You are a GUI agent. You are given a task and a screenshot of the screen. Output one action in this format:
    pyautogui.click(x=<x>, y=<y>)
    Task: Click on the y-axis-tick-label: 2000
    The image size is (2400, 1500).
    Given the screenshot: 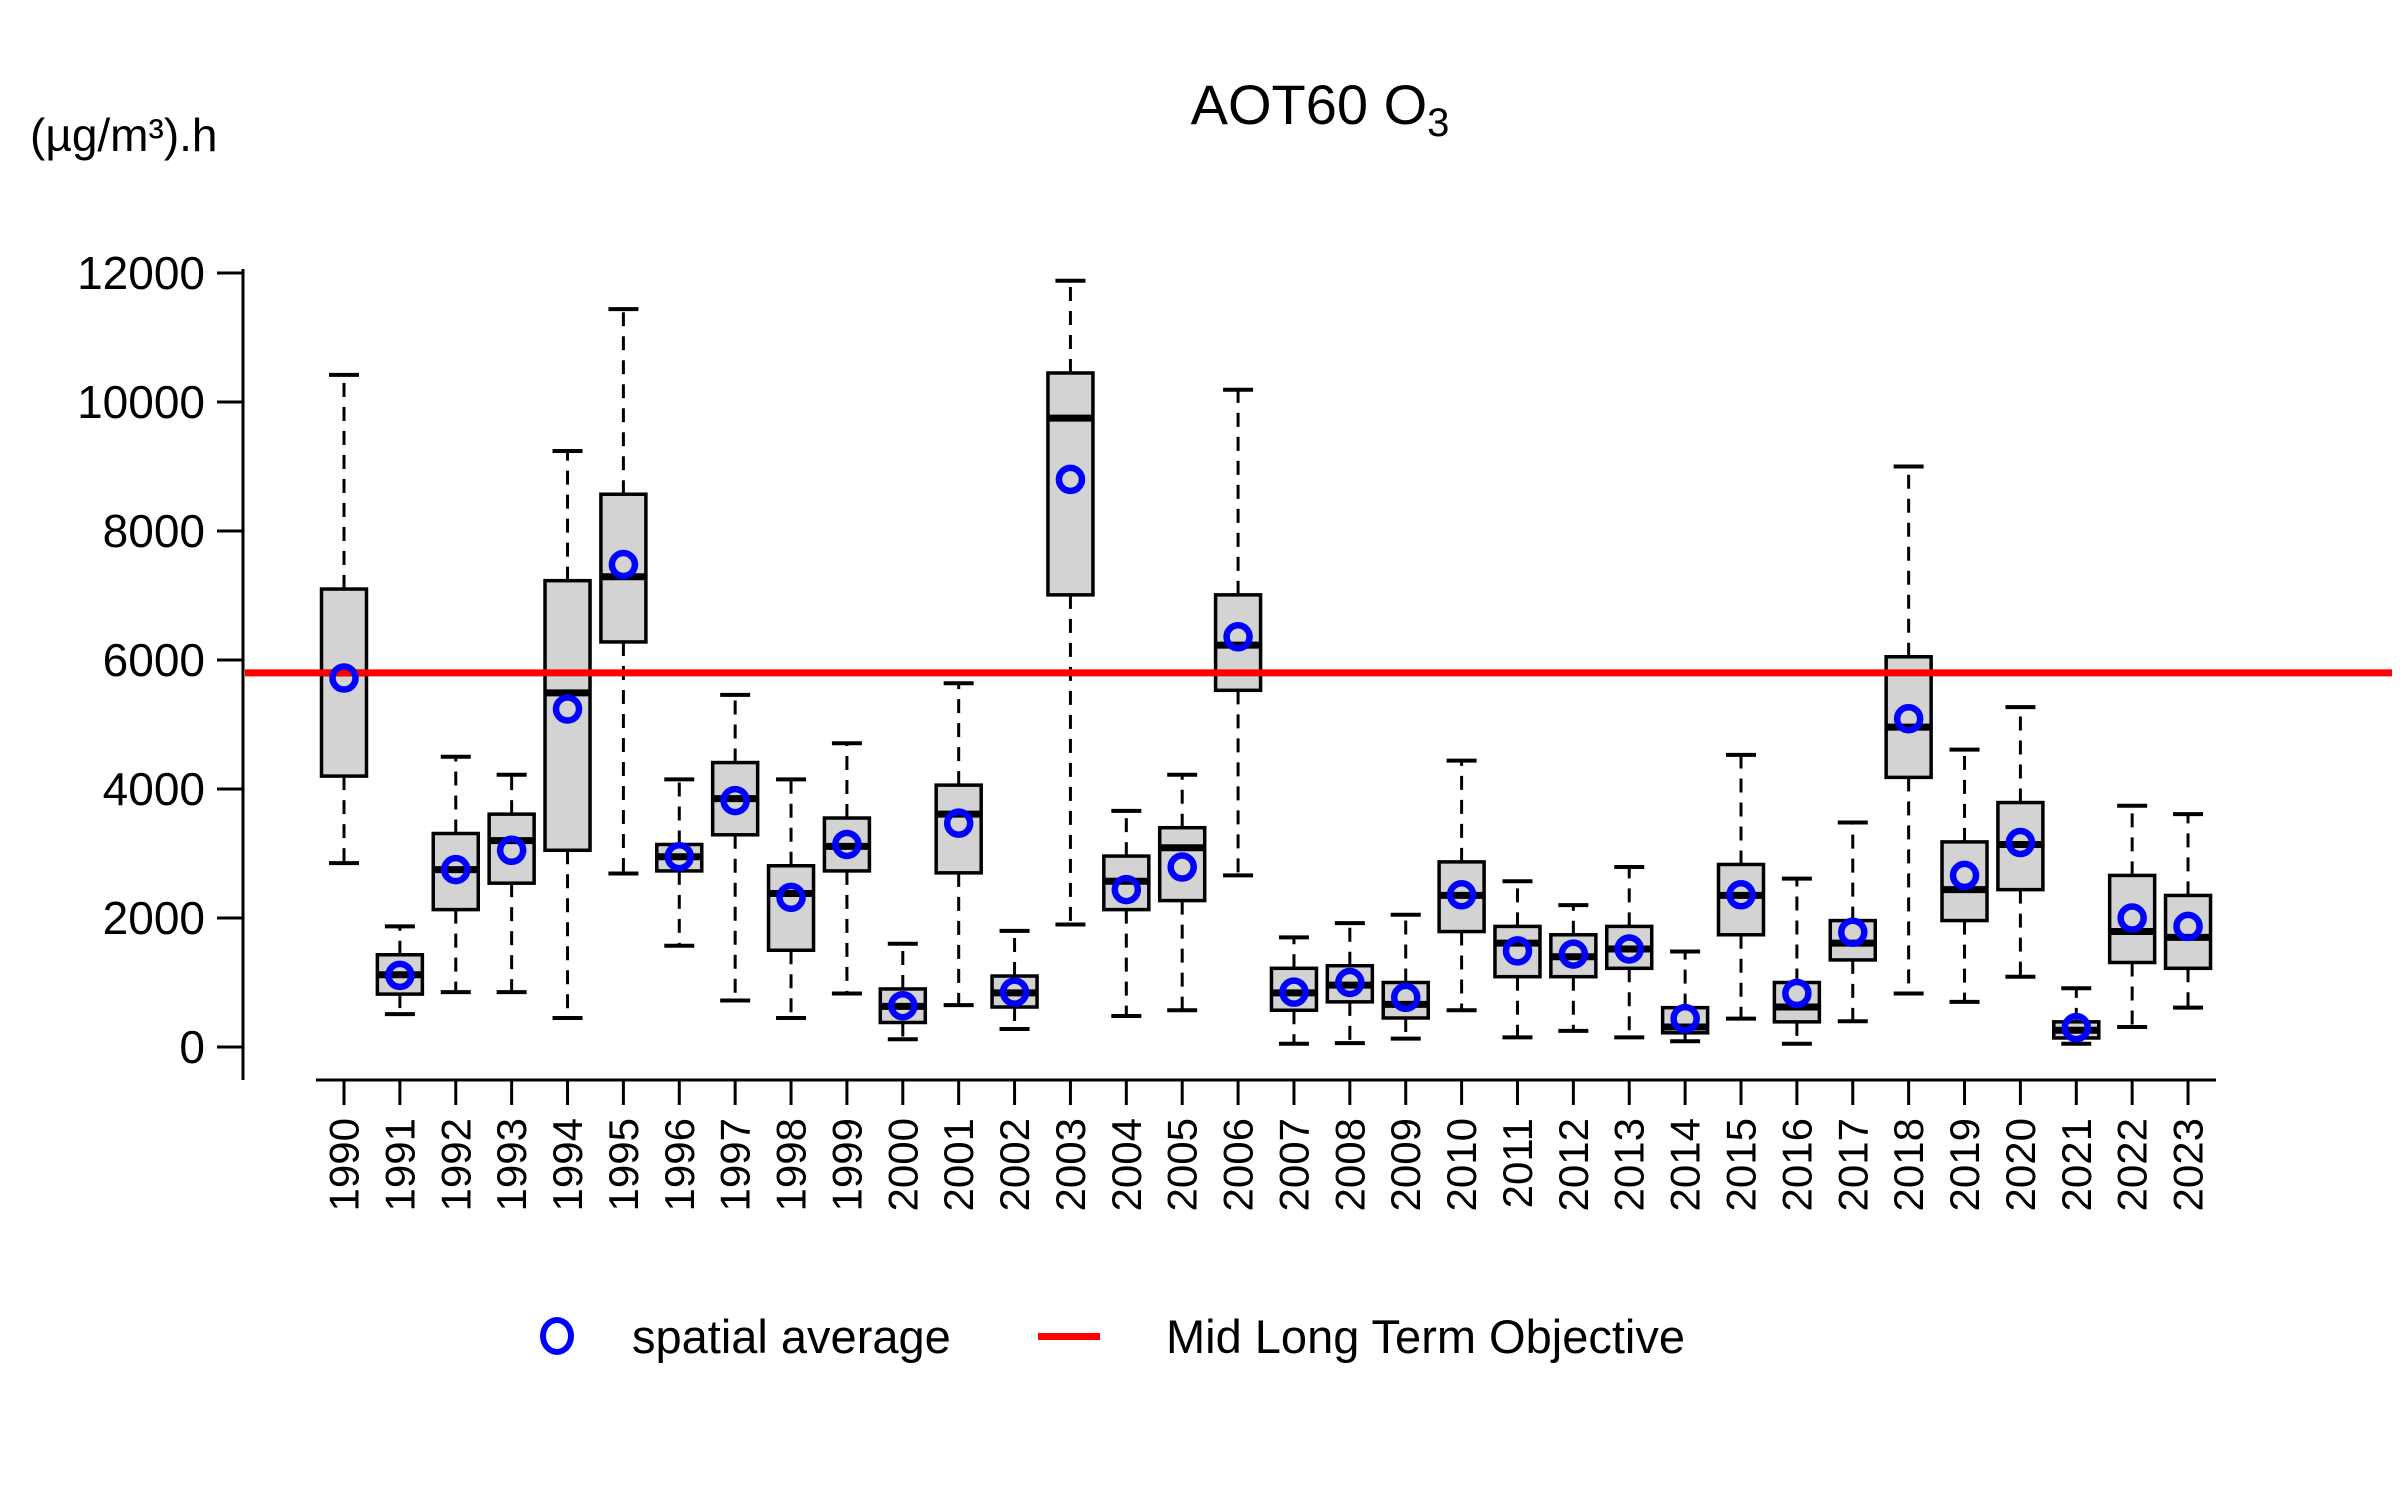 What is the action you would take?
    pyautogui.click(x=154, y=918)
    